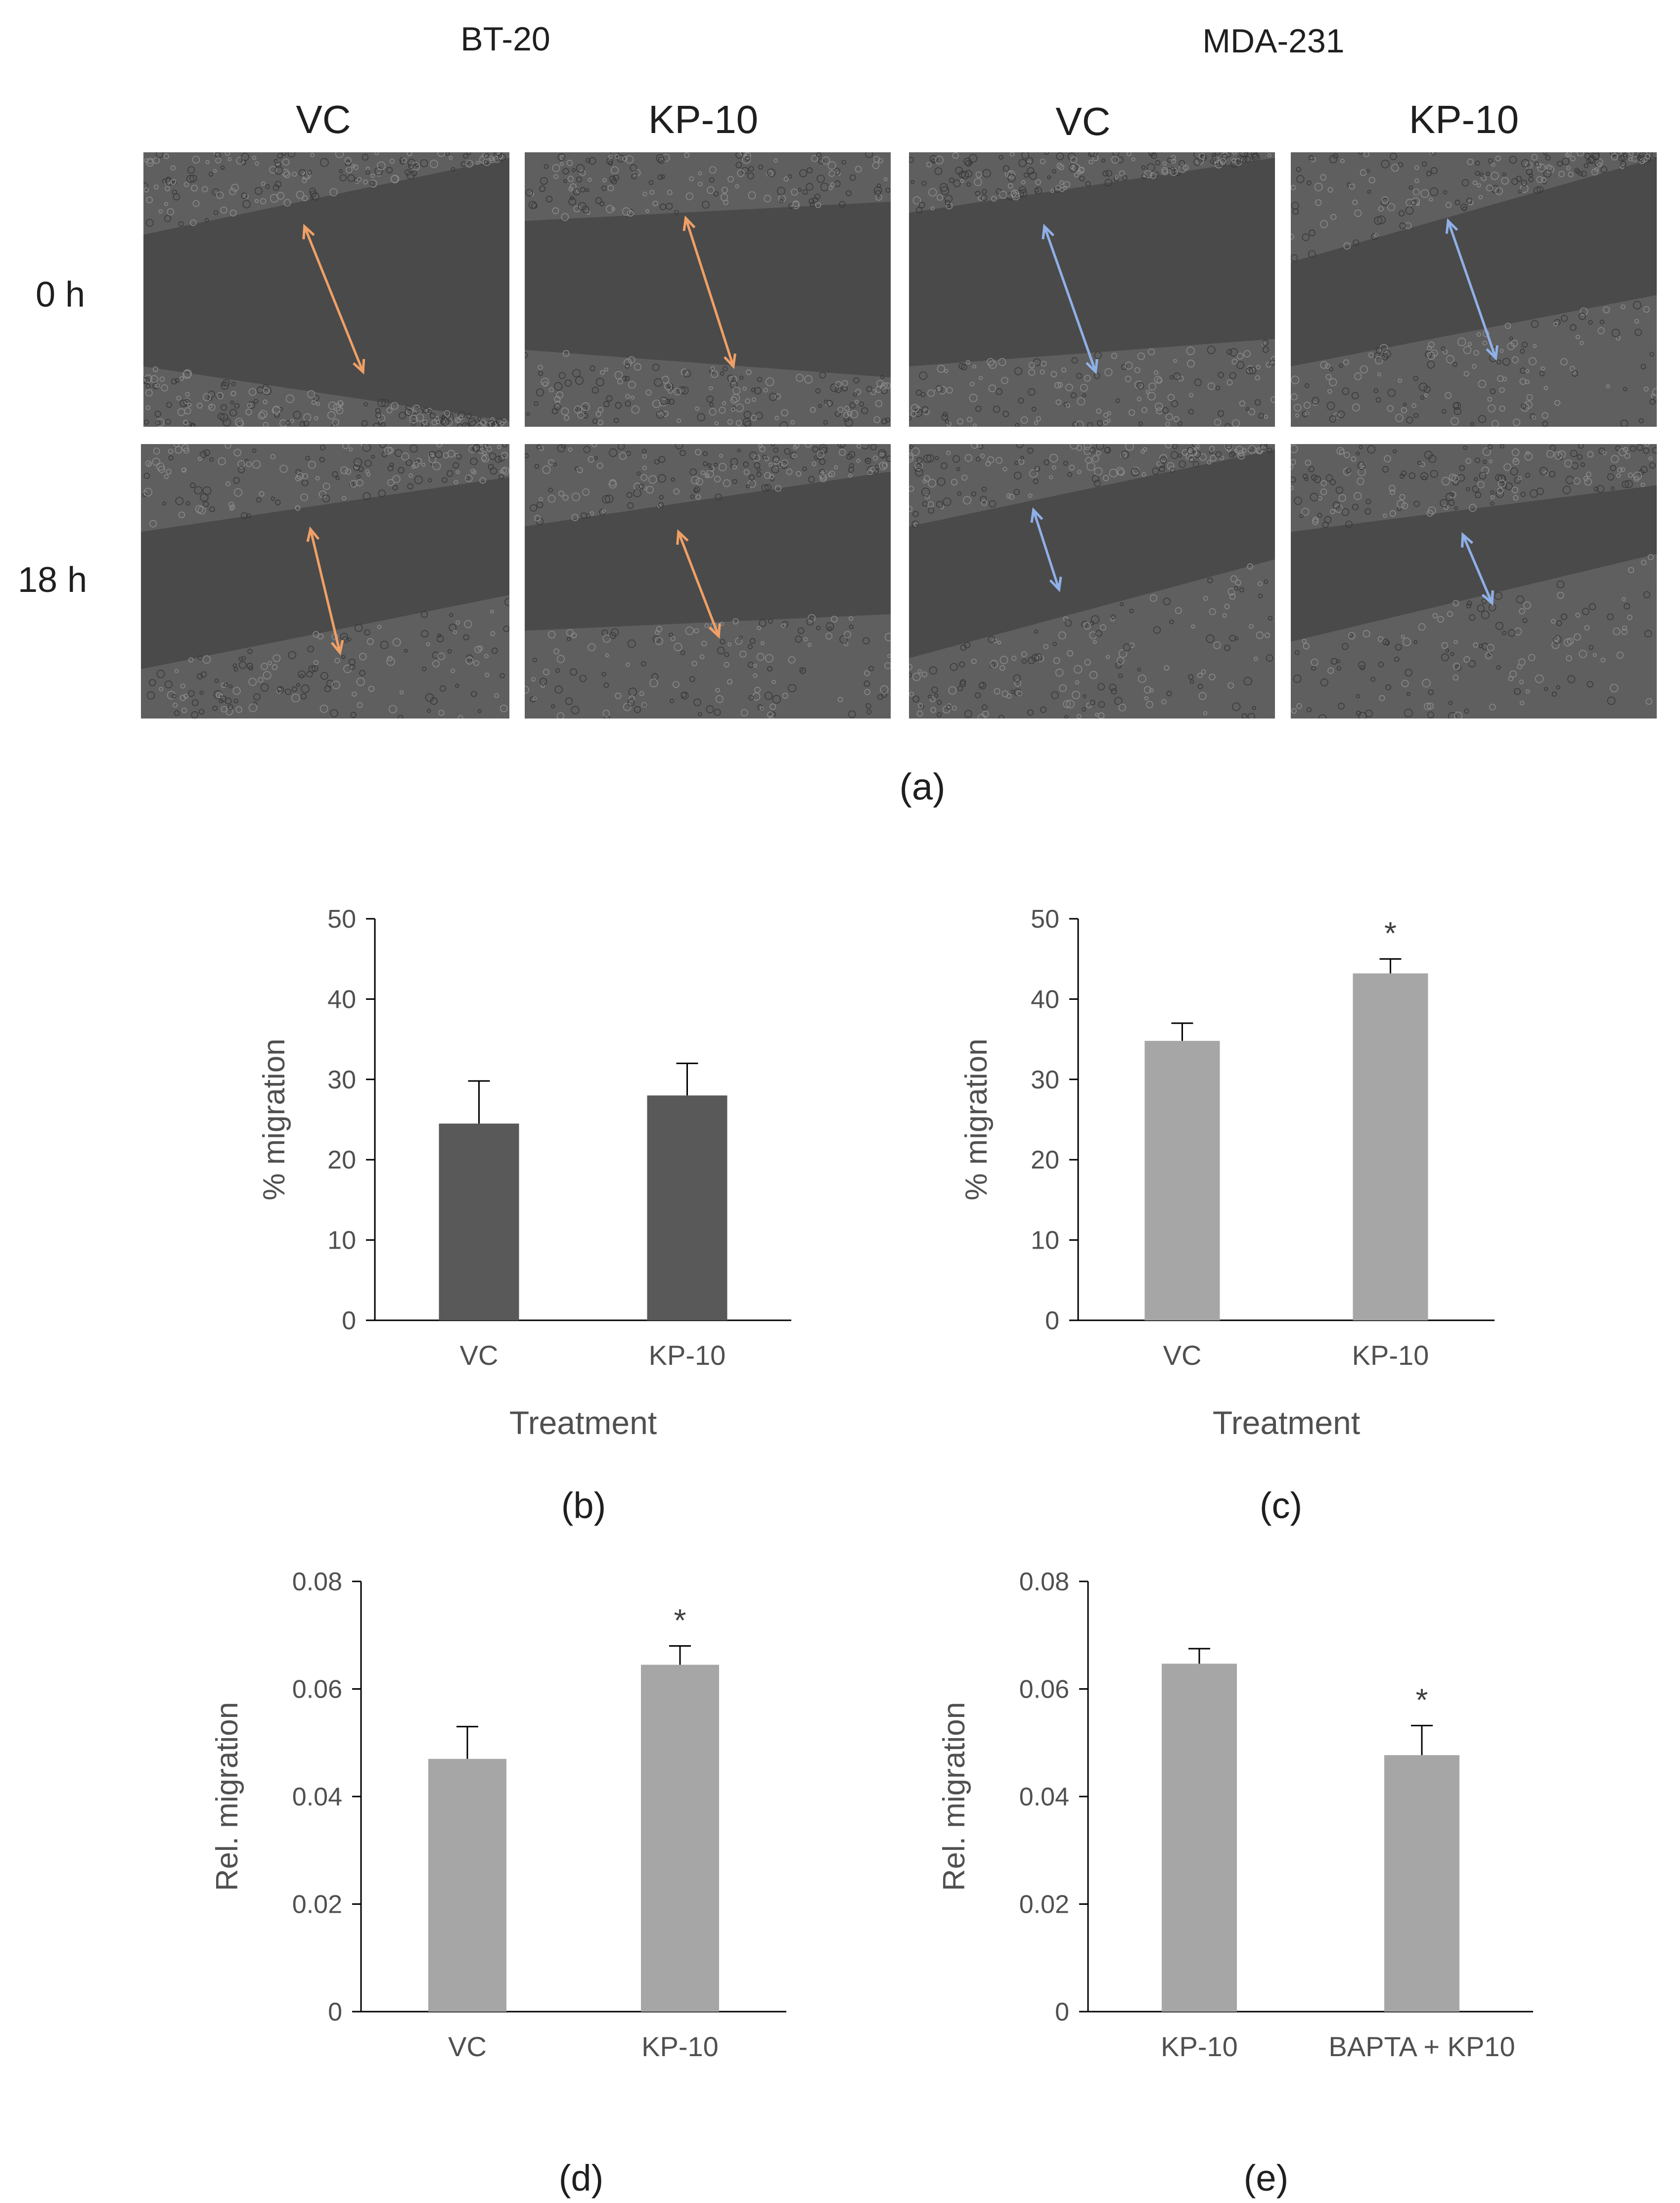  I want to click on panel-label-a: (a), so click(922, 787).